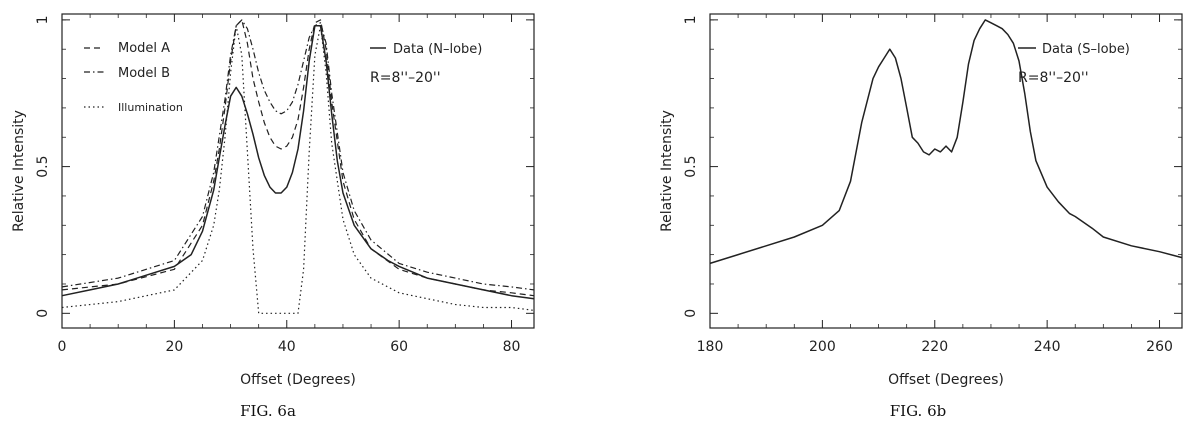  I want to click on y-axis-label-b: Relative Intensity, so click(667, 171).